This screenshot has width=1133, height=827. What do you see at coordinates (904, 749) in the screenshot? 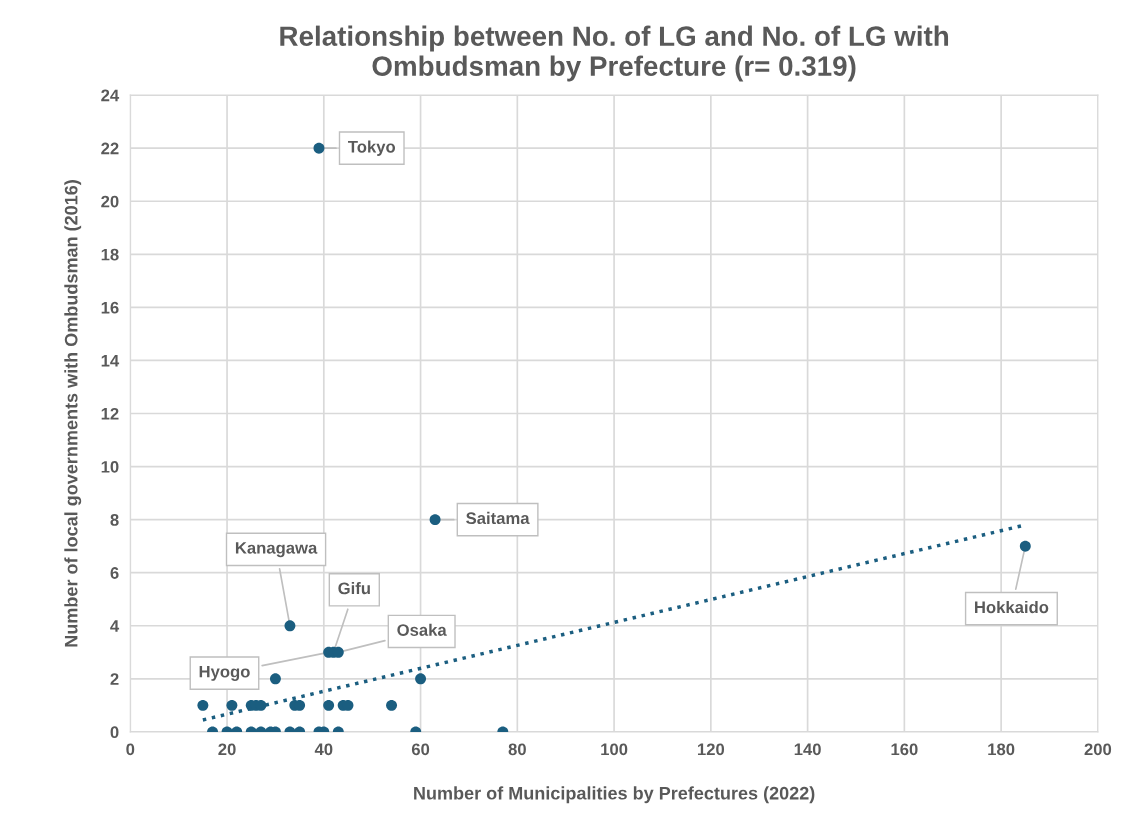
I see `x-tick-label: 160` at bounding box center [904, 749].